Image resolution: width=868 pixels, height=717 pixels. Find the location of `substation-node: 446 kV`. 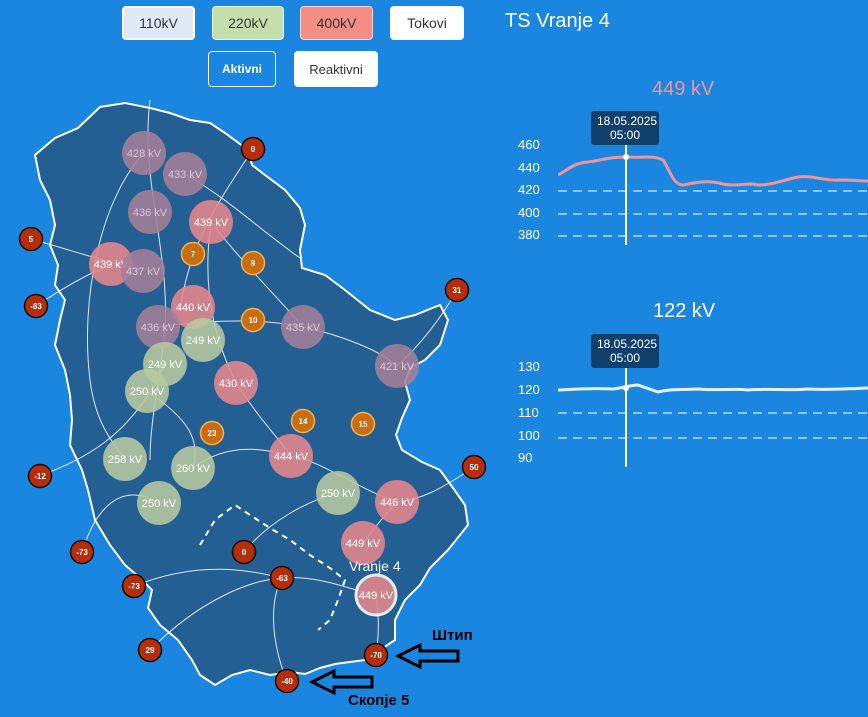

substation-node: 446 kV is located at coordinates (397, 502).